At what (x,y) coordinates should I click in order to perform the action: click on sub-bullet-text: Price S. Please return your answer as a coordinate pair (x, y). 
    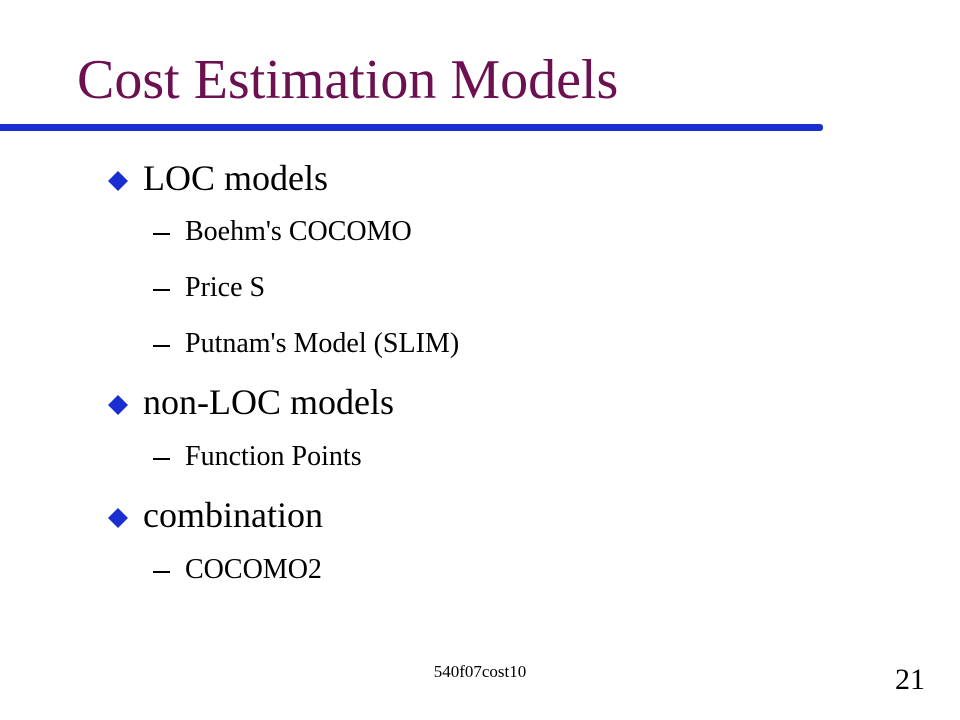
    Looking at the image, I should click on (225, 287).